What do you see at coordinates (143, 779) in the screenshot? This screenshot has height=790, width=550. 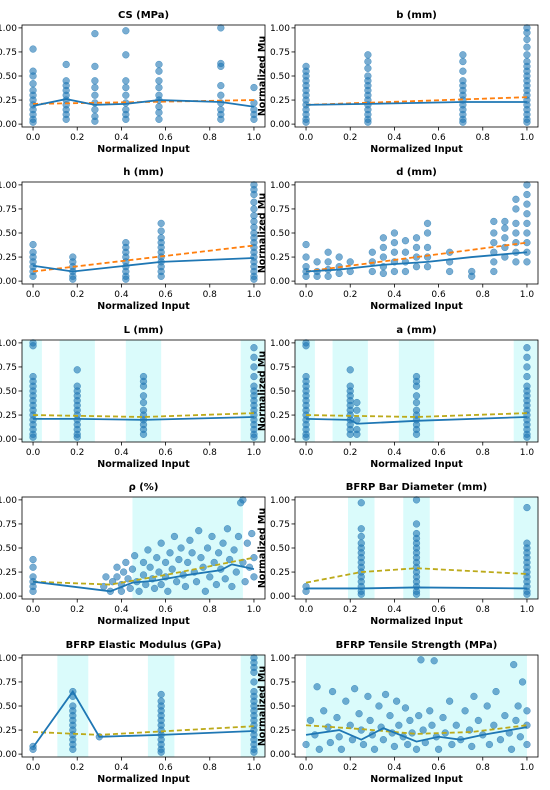 I see `x-axis-label: Normalized Input` at bounding box center [143, 779].